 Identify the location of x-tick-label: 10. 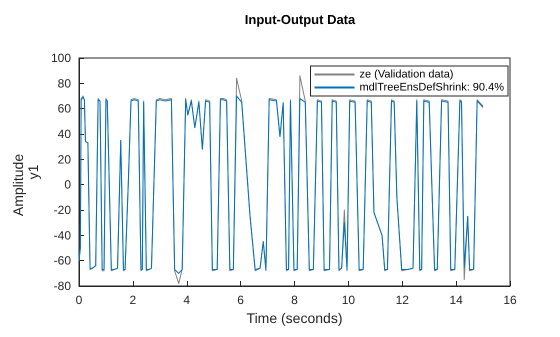
(349, 300).